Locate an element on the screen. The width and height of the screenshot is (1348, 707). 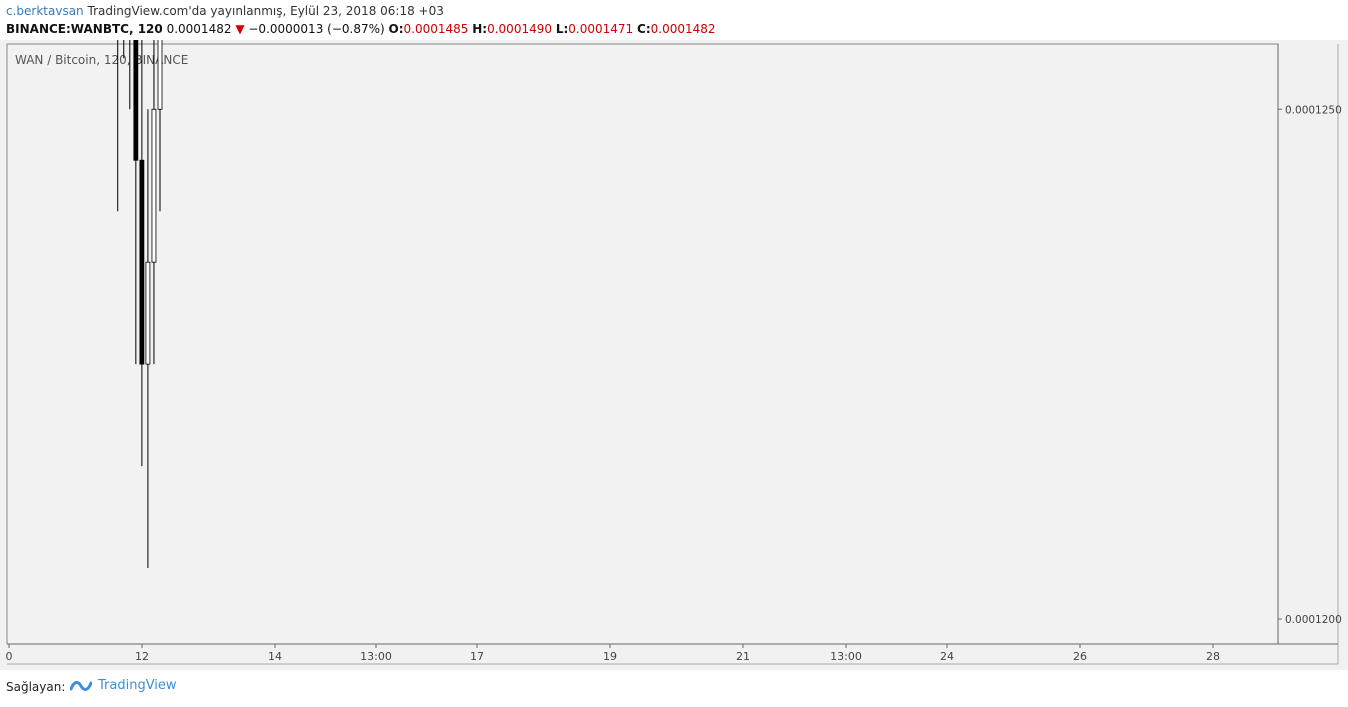
y-tick-label: 0.0001250 is located at coordinates (1313, 110).